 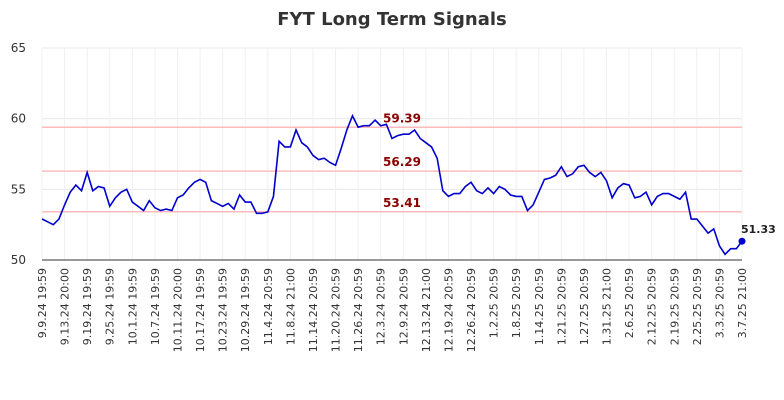 What do you see at coordinates (402, 203) in the screenshot?
I see `signal-label: 53.41` at bounding box center [402, 203].